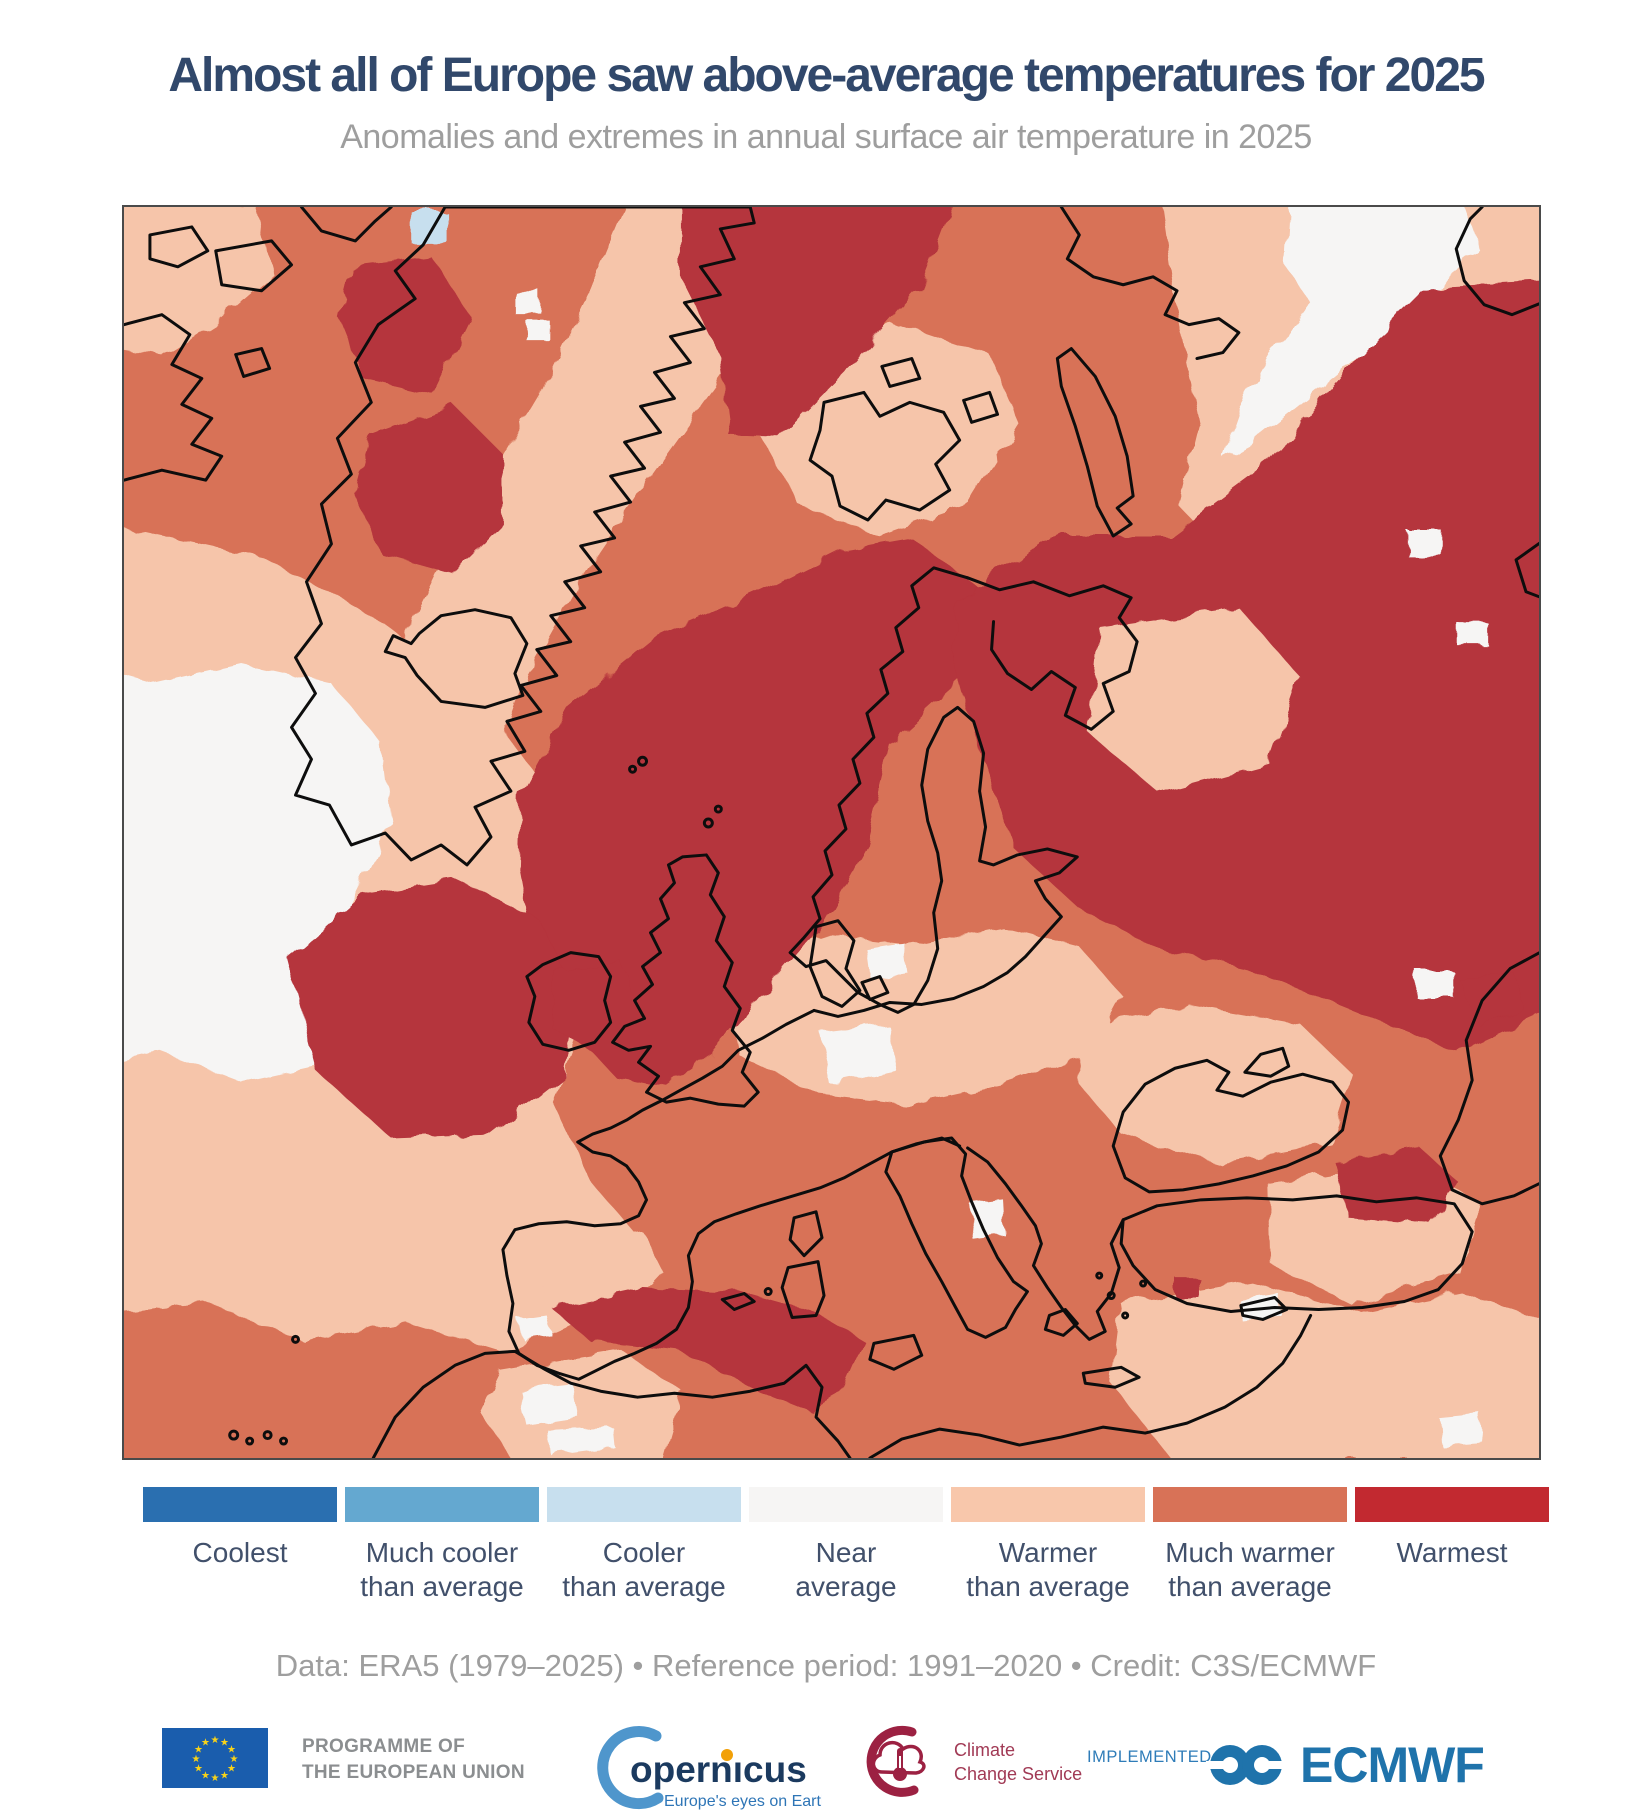 This screenshot has height=1818, width=1652. What do you see at coordinates (1250, 1504) in the screenshot?
I see `legend-swatch-much-warmer` at bounding box center [1250, 1504].